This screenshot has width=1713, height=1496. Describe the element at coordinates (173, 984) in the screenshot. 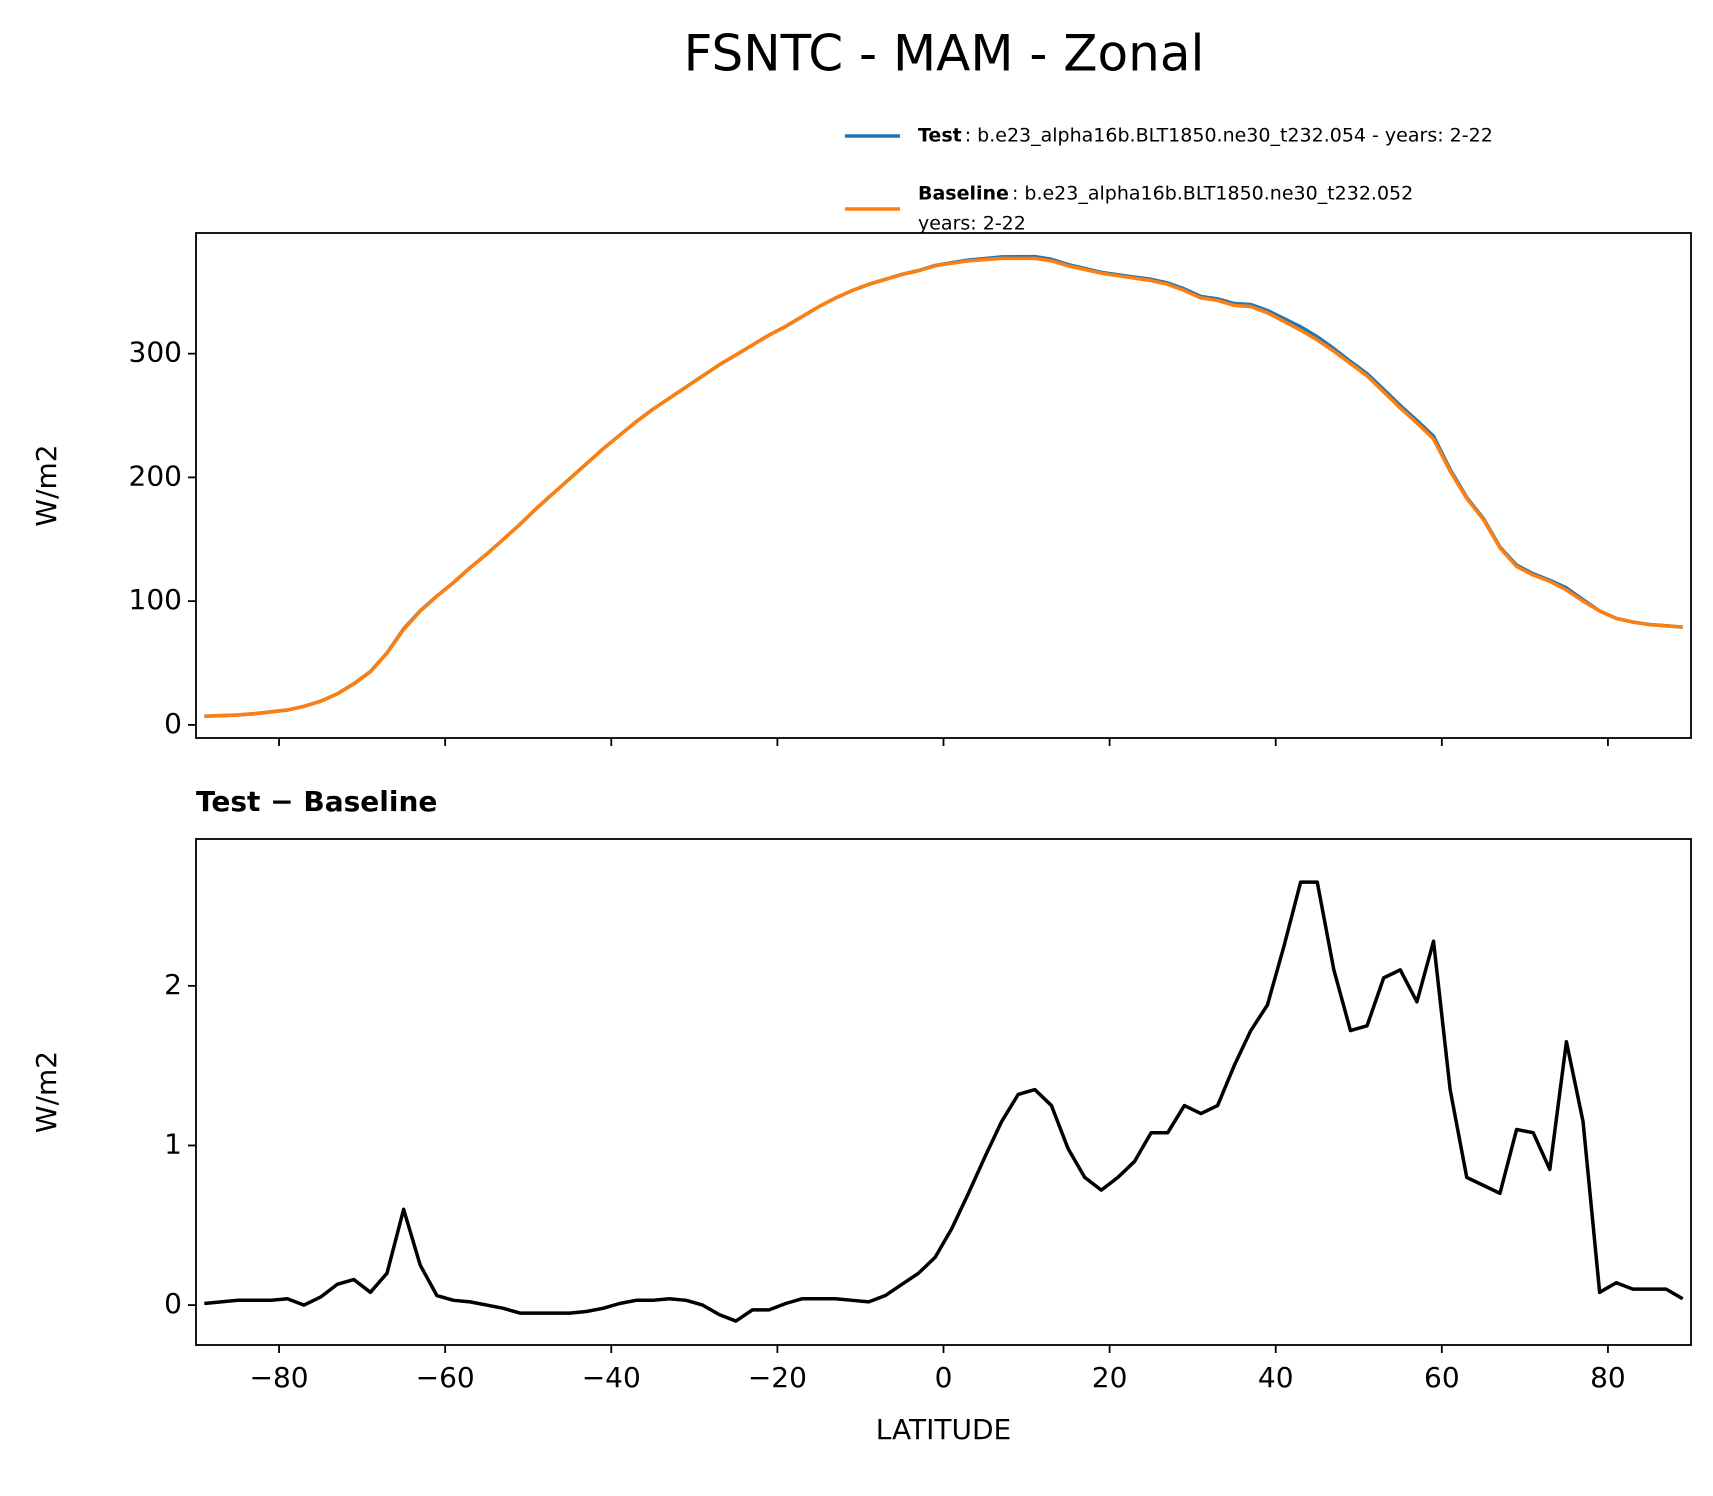

I see `y-tick-label: 2` at that location.